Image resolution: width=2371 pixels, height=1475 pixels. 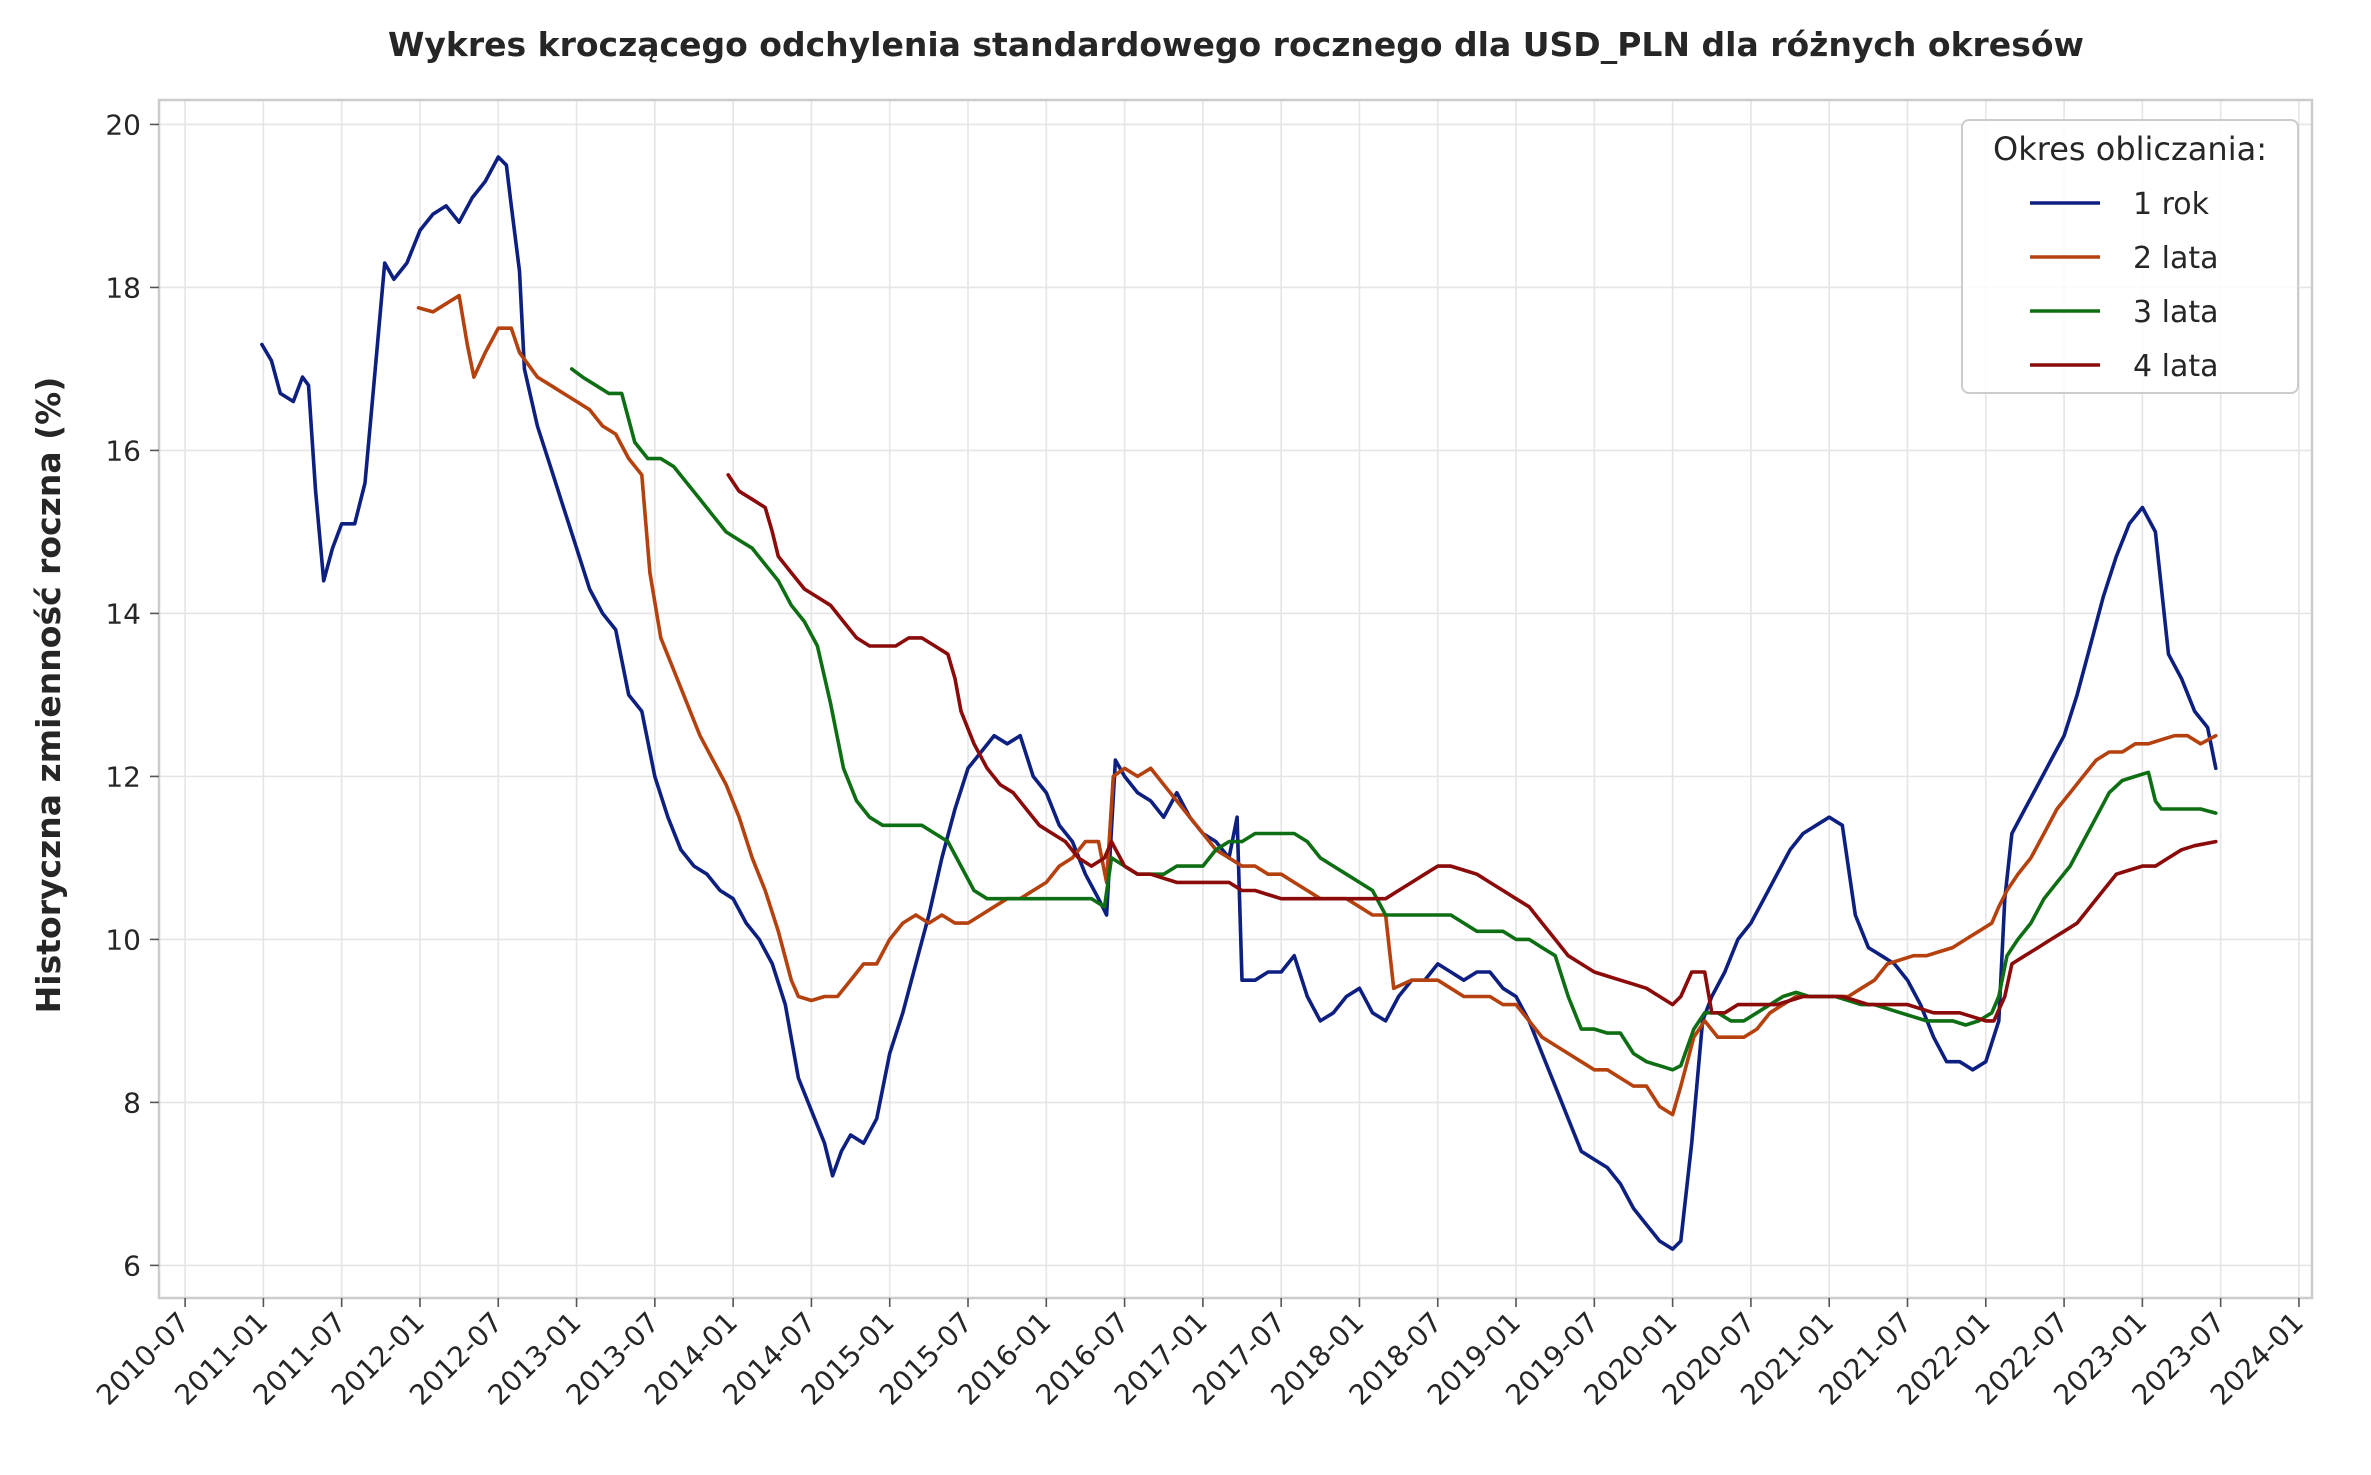 What do you see at coordinates (123, 450) in the screenshot?
I see `y-tick-label: 16` at bounding box center [123, 450].